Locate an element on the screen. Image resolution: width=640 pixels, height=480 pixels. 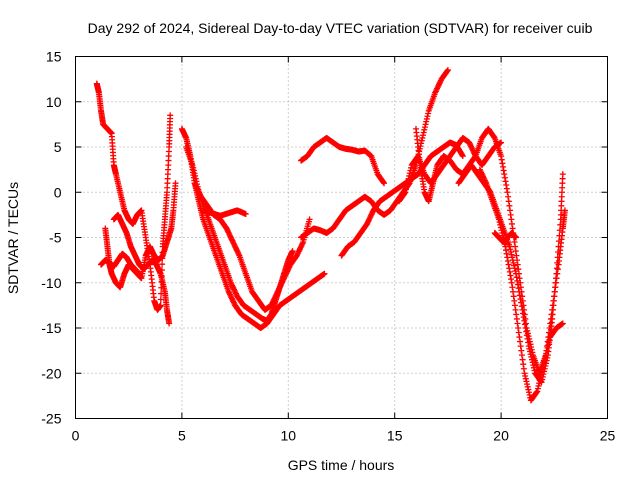
y-tick-label: -5 is located at coordinates (55, 238).